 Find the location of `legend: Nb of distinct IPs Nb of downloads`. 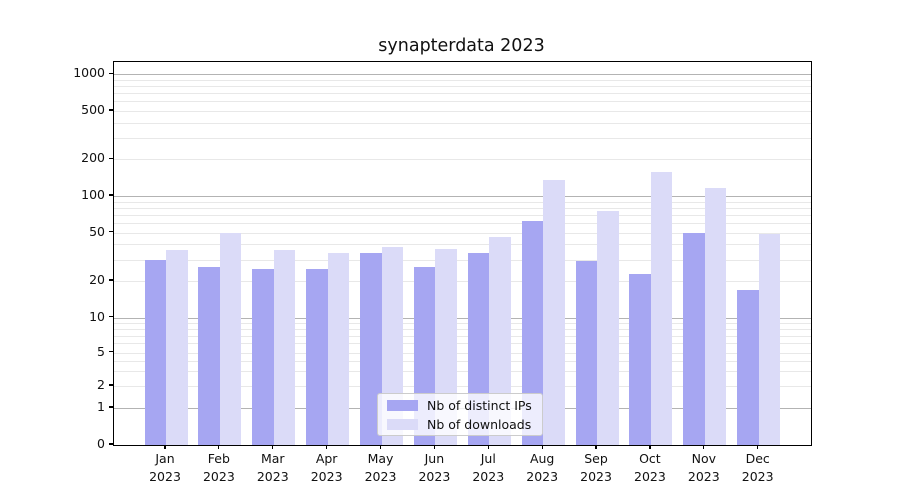

legend: Nb of distinct IPs Nb of downloads is located at coordinates (460, 414).